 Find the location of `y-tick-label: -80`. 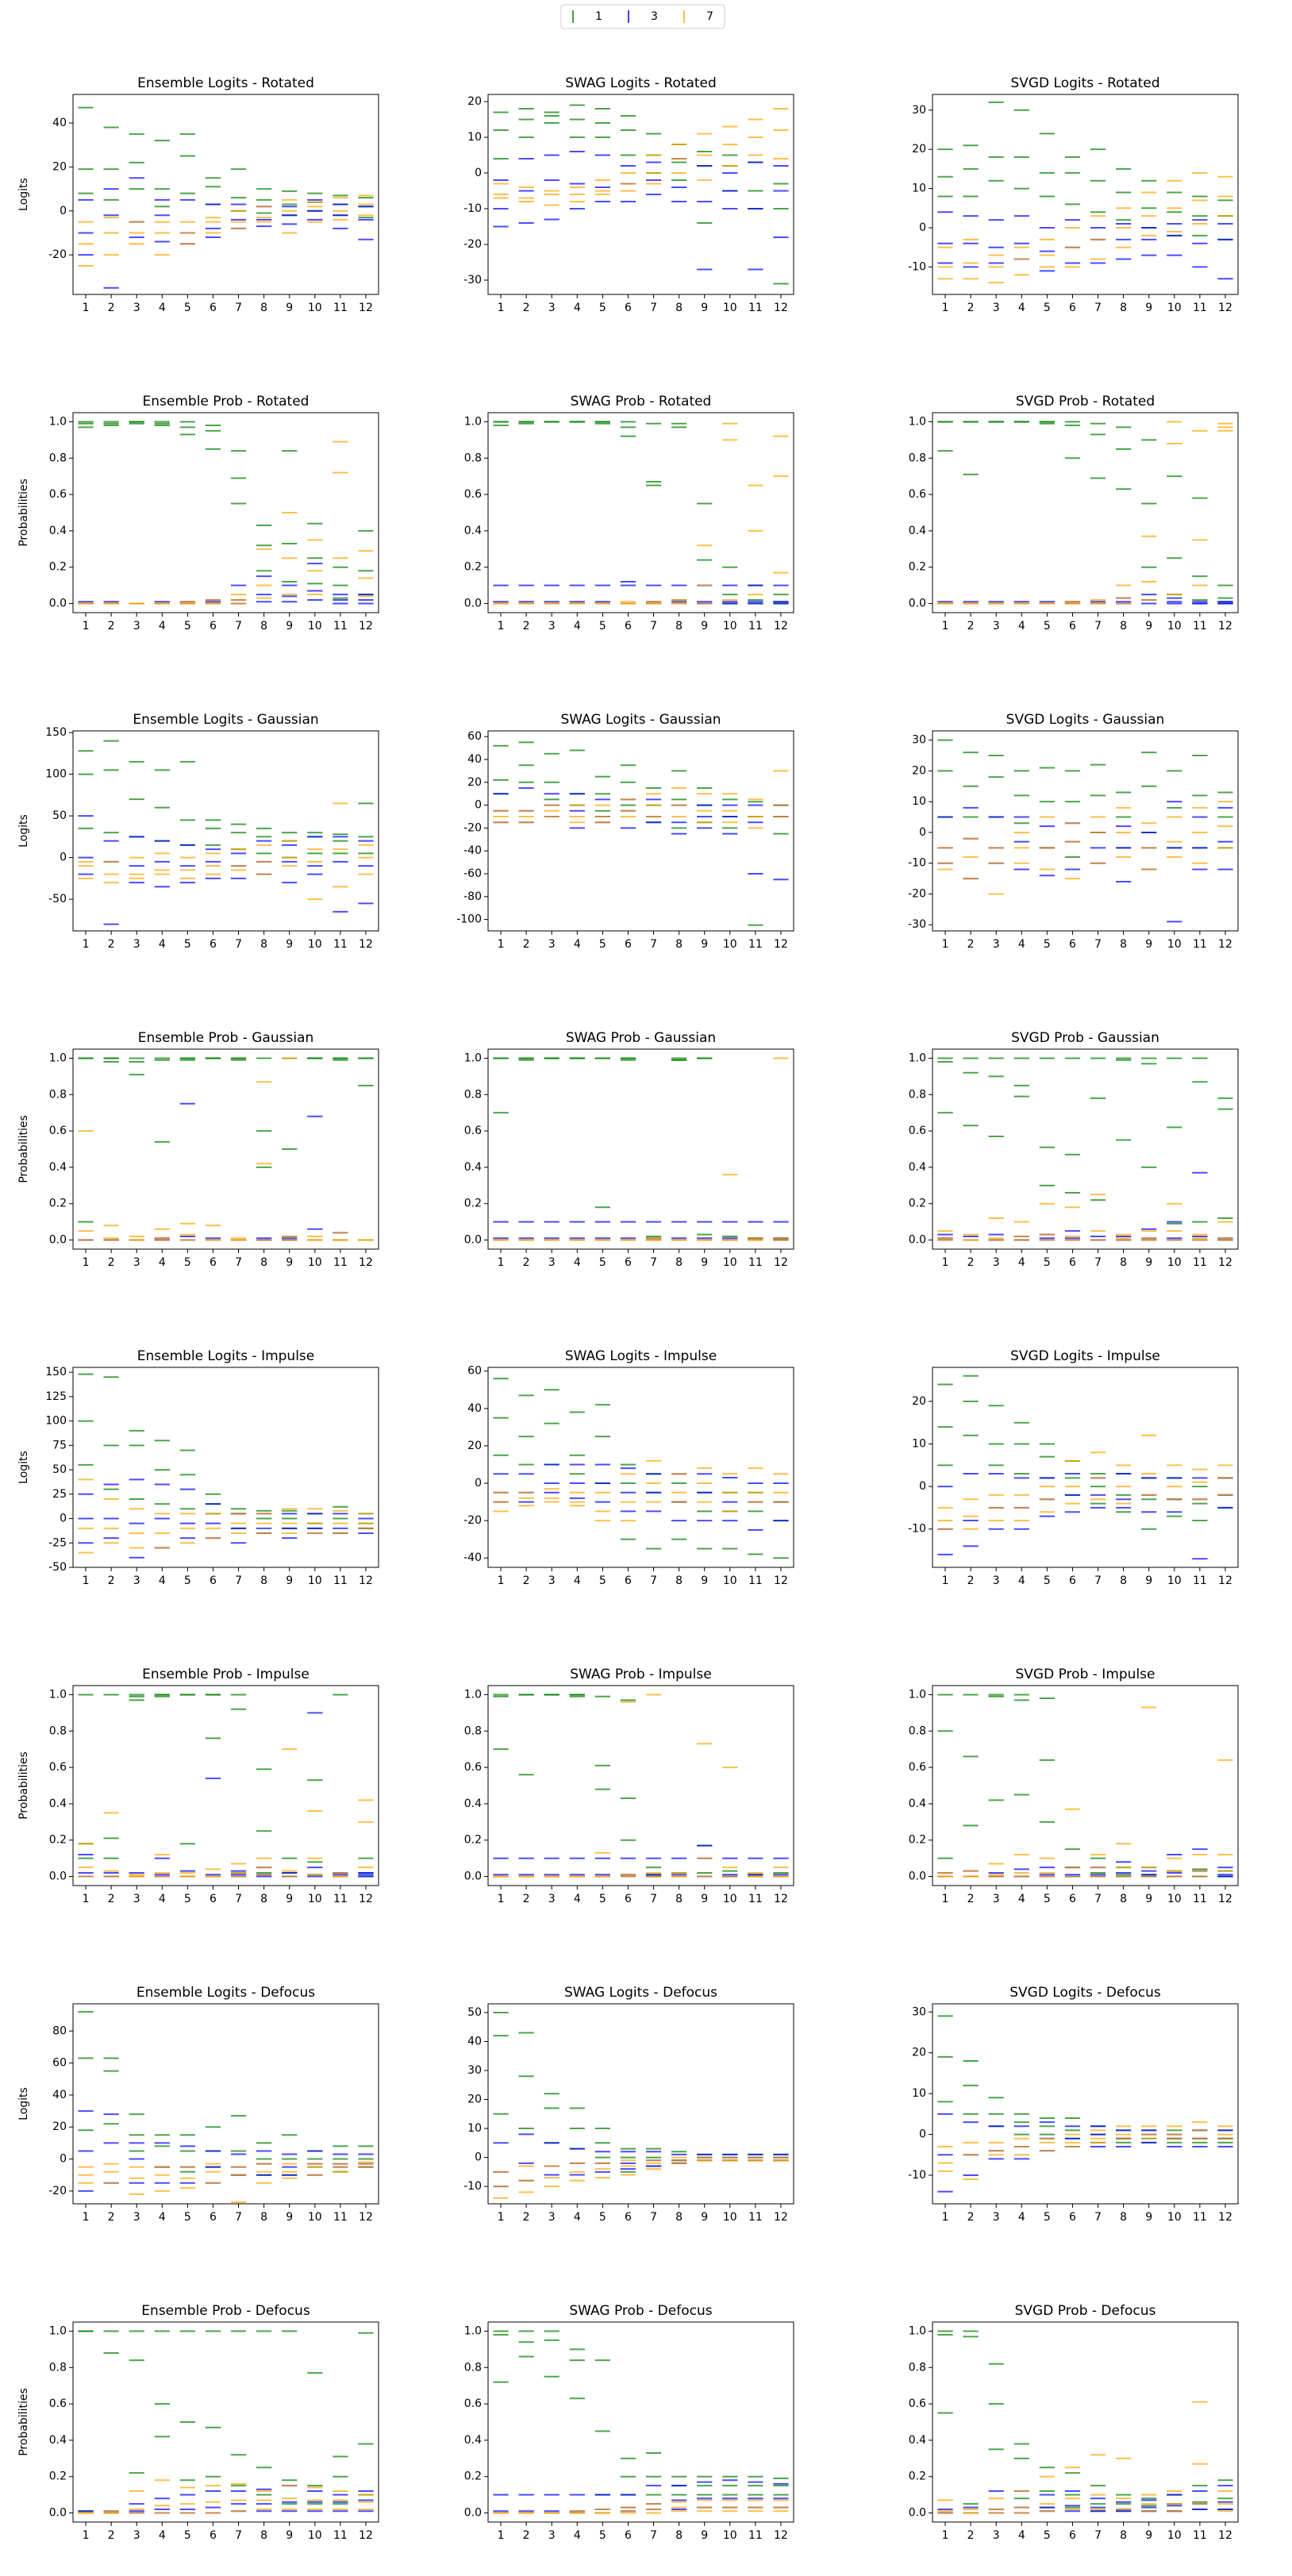

y-tick-label: -80 is located at coordinates (472, 896).